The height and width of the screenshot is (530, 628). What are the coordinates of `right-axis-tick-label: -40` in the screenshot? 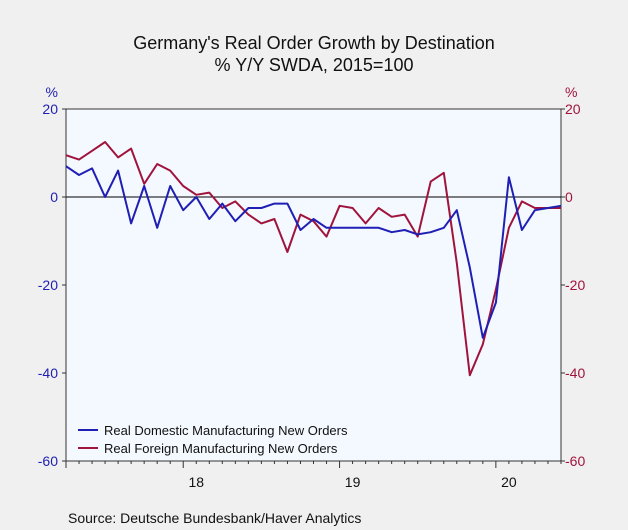 It's located at (575, 373).